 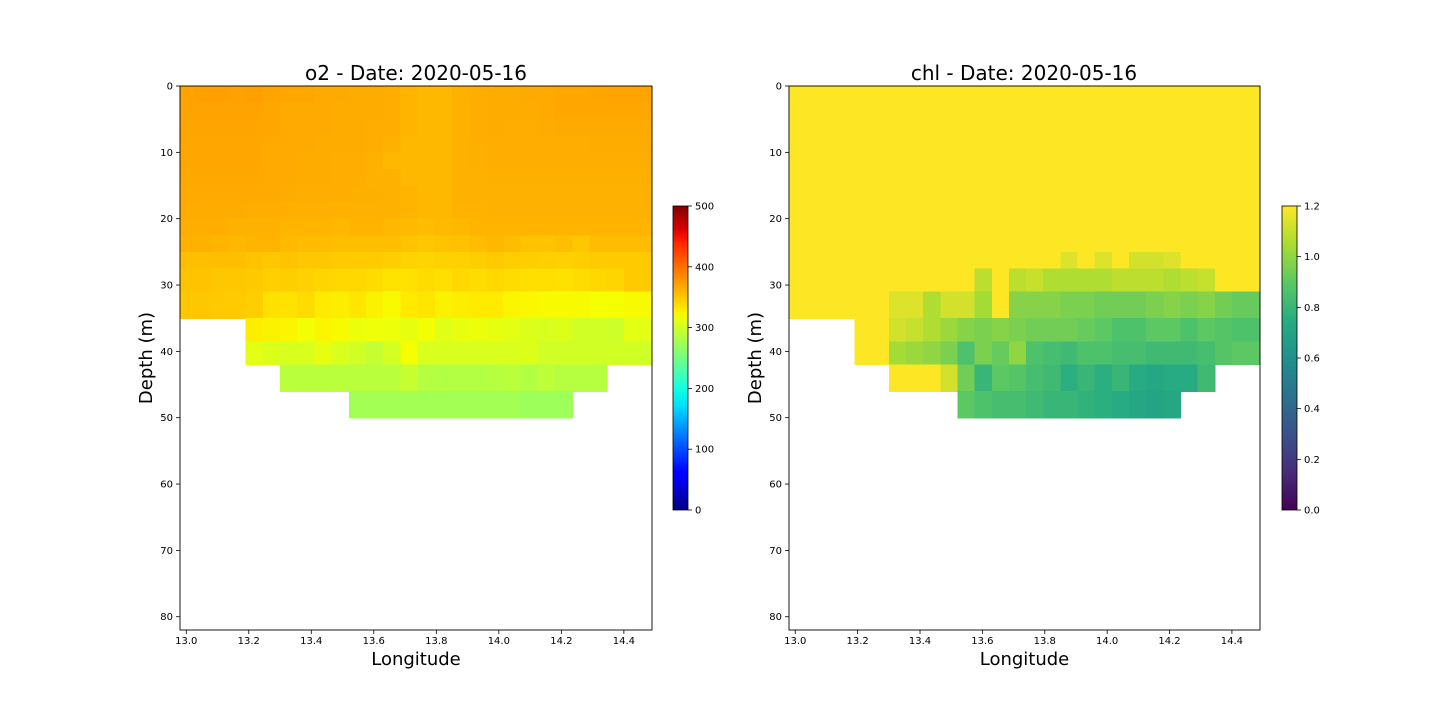 I want to click on y-tick-label: 60, so click(x=166, y=485).